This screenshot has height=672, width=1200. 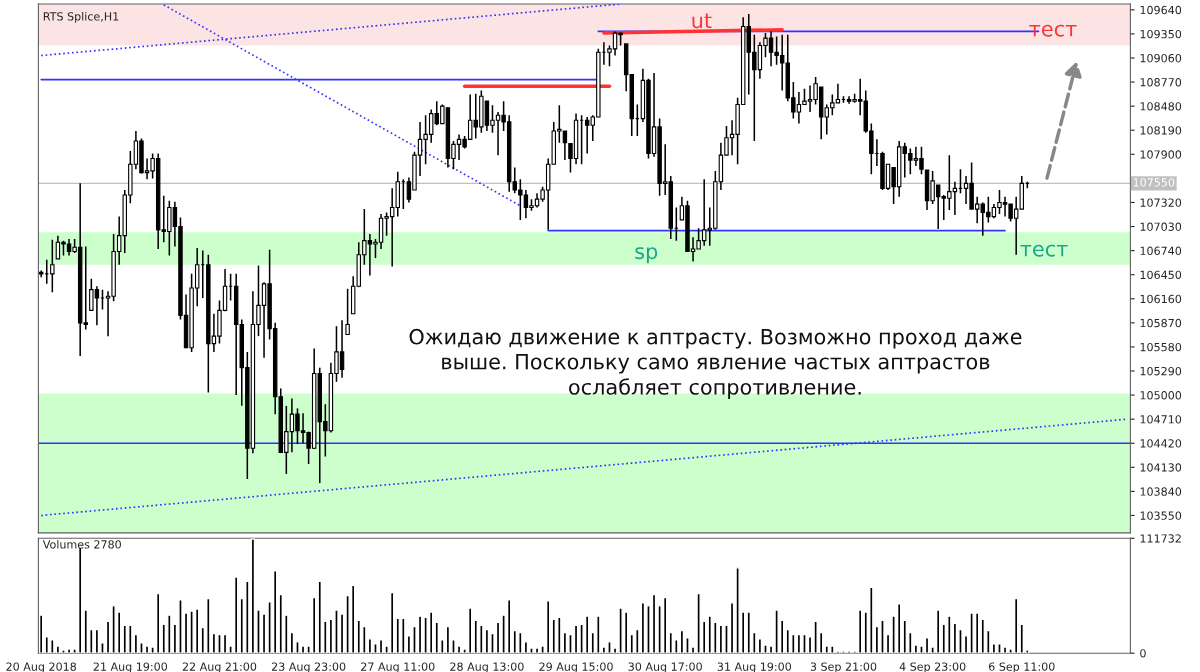 What do you see at coordinates (1161, 443) in the screenshot?
I see `y-tick-label: 104420` at bounding box center [1161, 443].